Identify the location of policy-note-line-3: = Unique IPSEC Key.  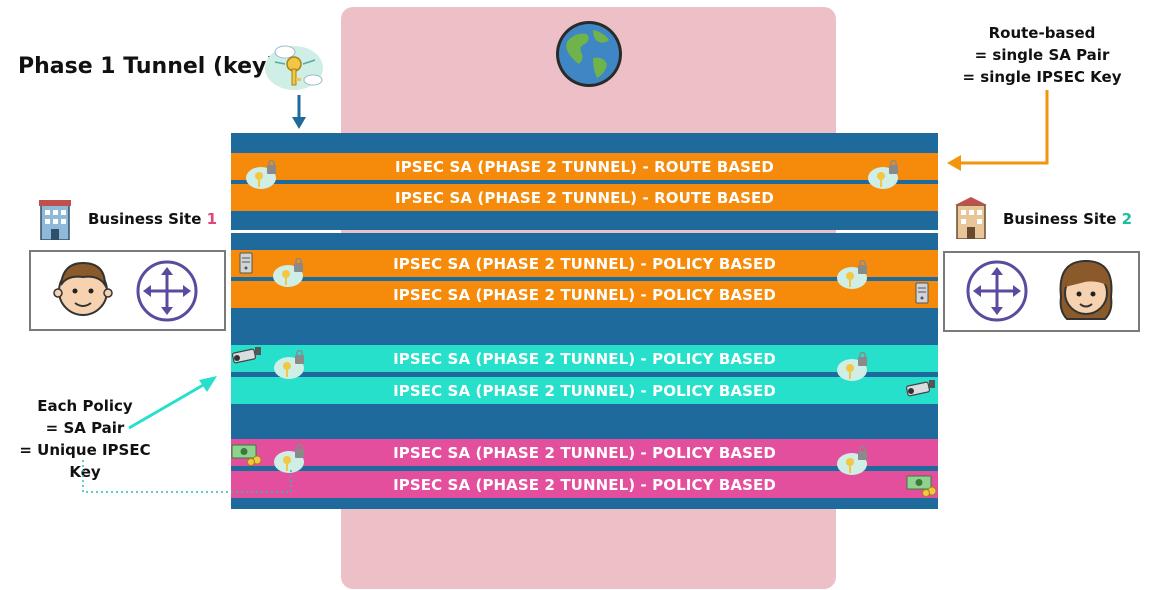
(85, 461).